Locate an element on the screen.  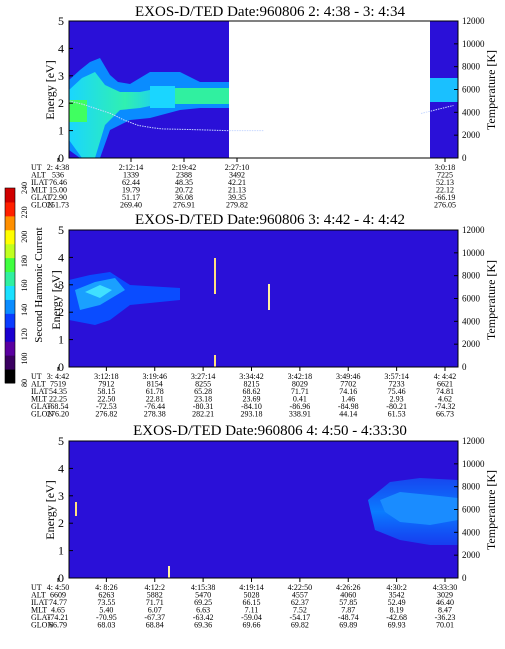
orbit-cell: 4: 4:42 is located at coordinates (445, 376).